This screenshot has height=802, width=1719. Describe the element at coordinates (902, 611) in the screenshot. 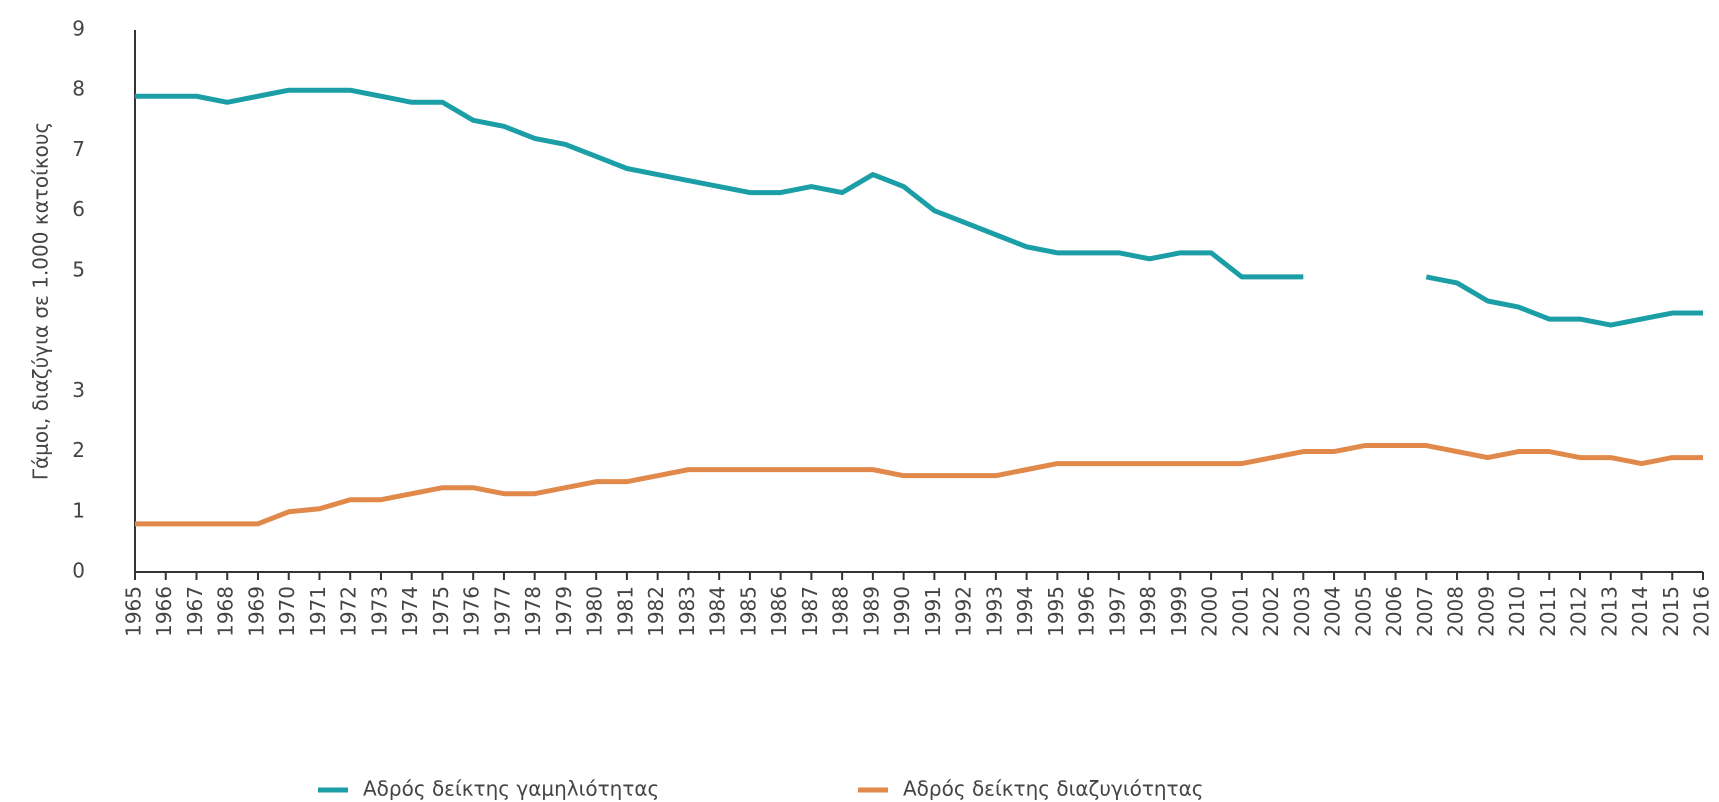

I see `x-tick-label: 1990` at that location.